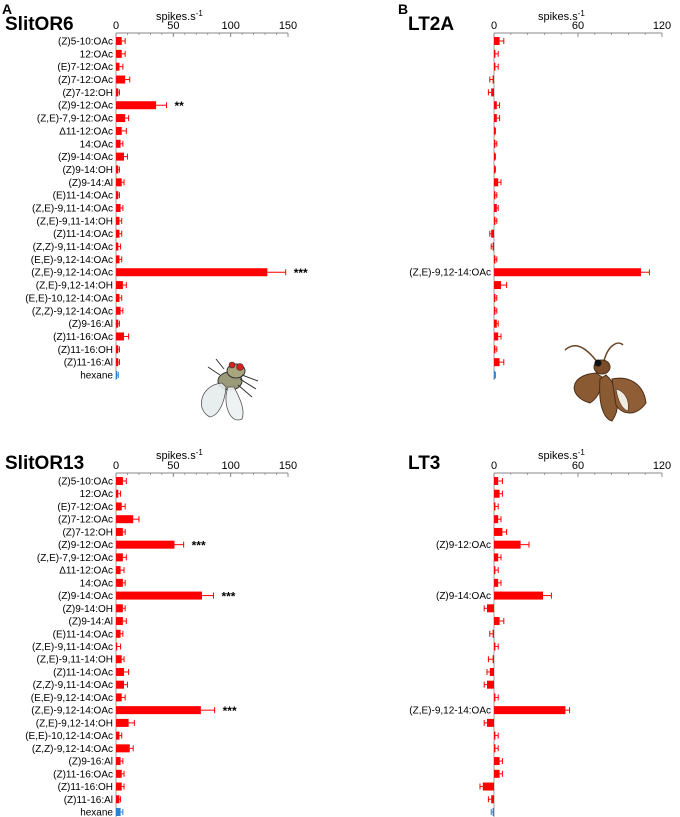  I want to click on category-label: (E,E)-10,12-14:OAc, so click(69, 298).